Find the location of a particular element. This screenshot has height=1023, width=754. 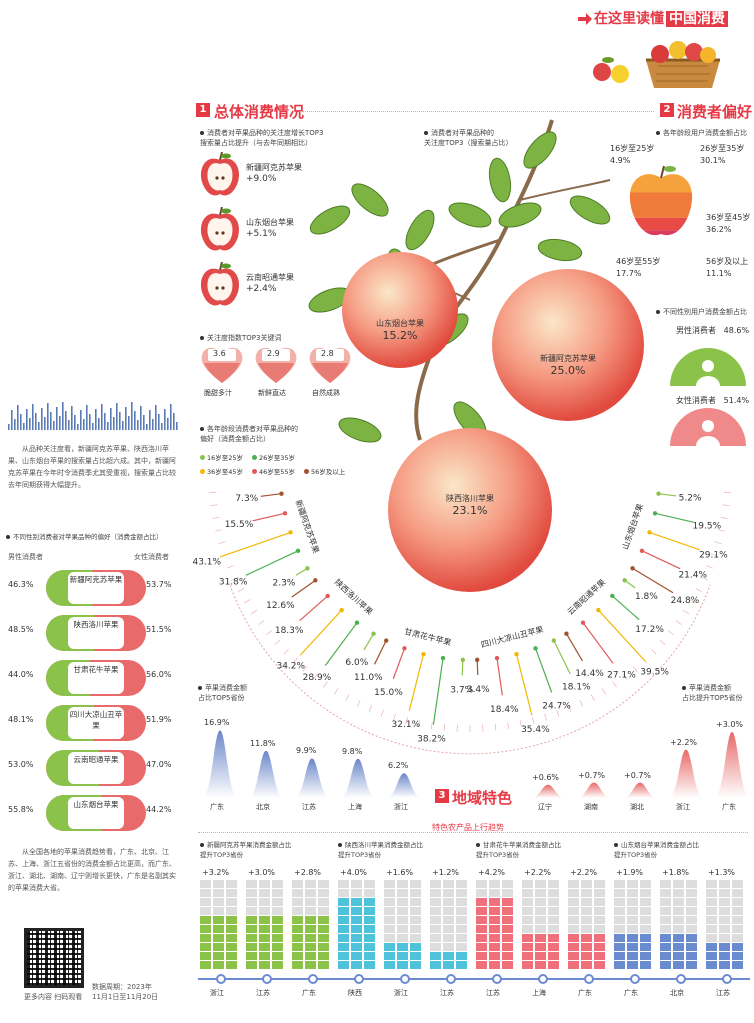

trend-value: +2.2% is located at coordinates (538, 872).